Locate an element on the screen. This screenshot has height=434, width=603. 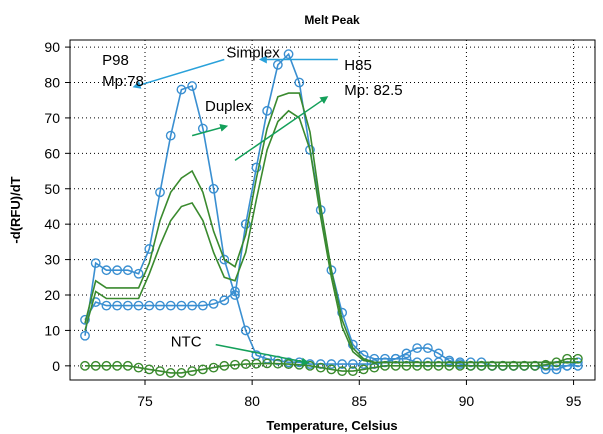
annotation-label: H85 is located at coordinates (358, 65).